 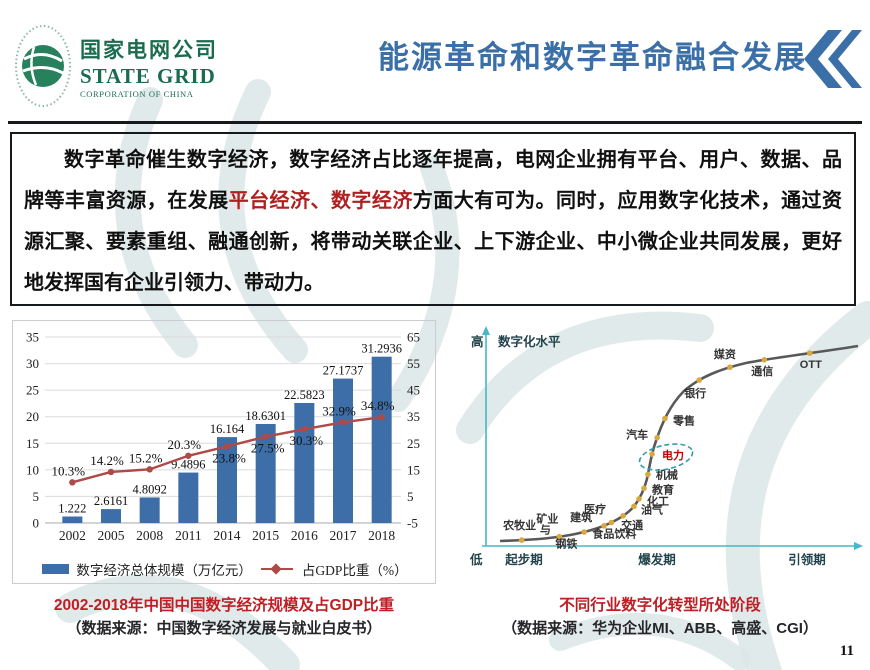 I want to click on slide-title: 能源革命和数字革命融合发展, so click(x=592, y=57).